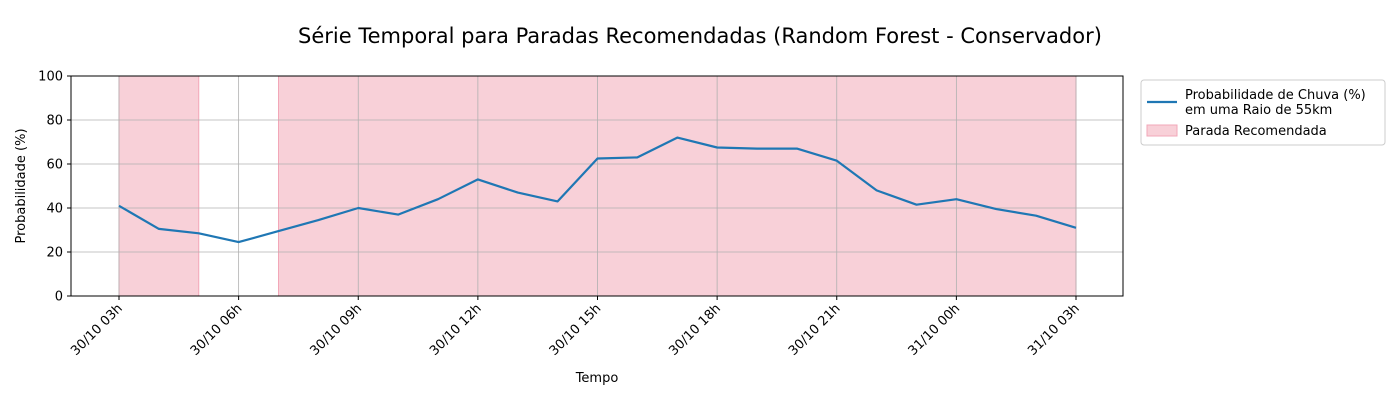  I want to click on y-tick-label-4: 80, so click(54, 121).